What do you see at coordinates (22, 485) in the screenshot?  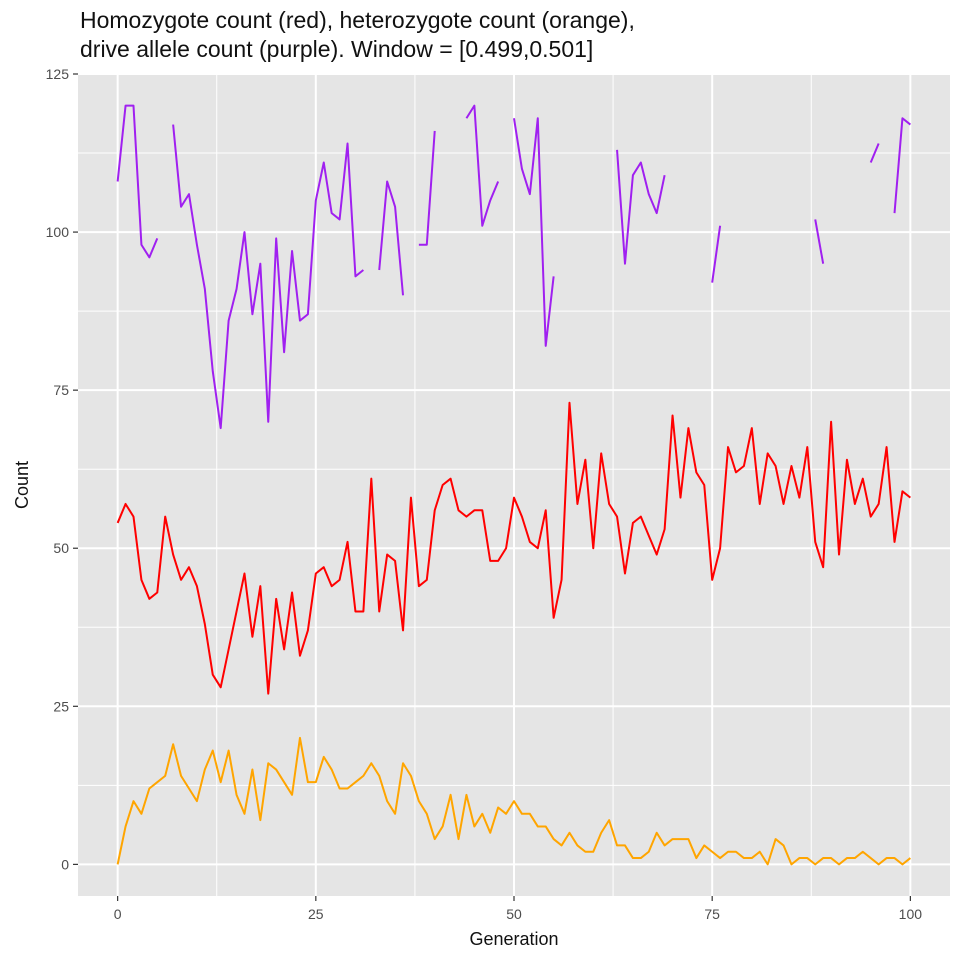 I see `y-axis-title: Count` at bounding box center [22, 485].